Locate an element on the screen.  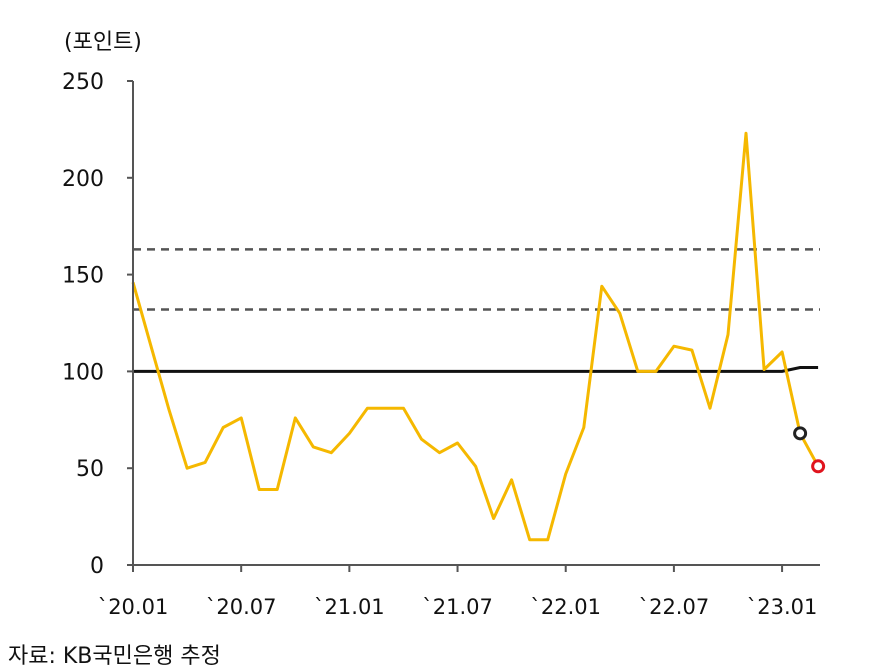
point-markers is located at coordinates (809, 450).